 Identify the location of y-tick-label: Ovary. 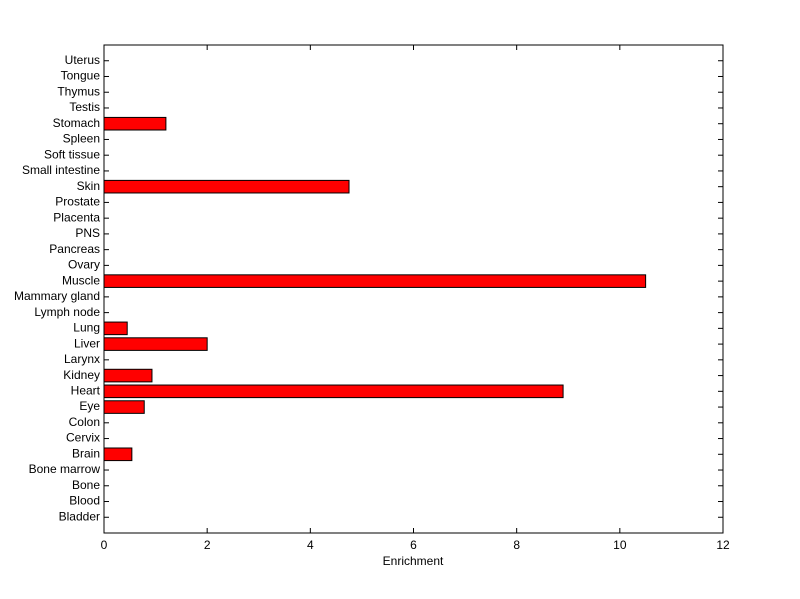
(84, 265).